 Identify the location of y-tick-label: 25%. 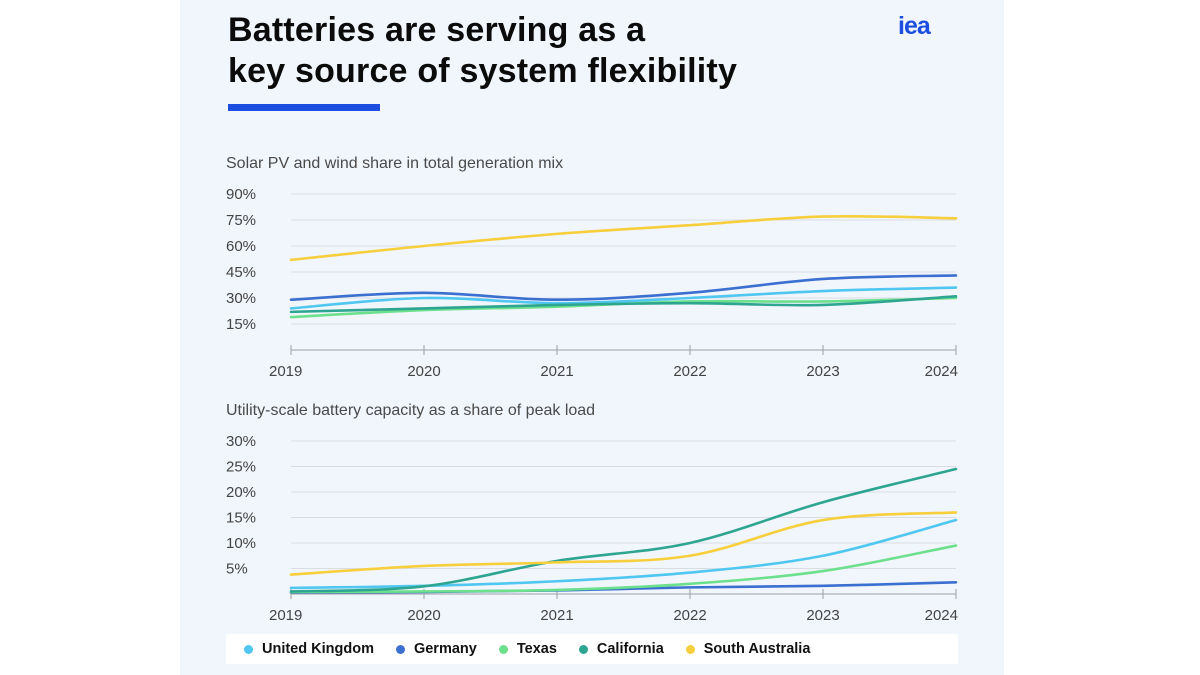
(241, 467).